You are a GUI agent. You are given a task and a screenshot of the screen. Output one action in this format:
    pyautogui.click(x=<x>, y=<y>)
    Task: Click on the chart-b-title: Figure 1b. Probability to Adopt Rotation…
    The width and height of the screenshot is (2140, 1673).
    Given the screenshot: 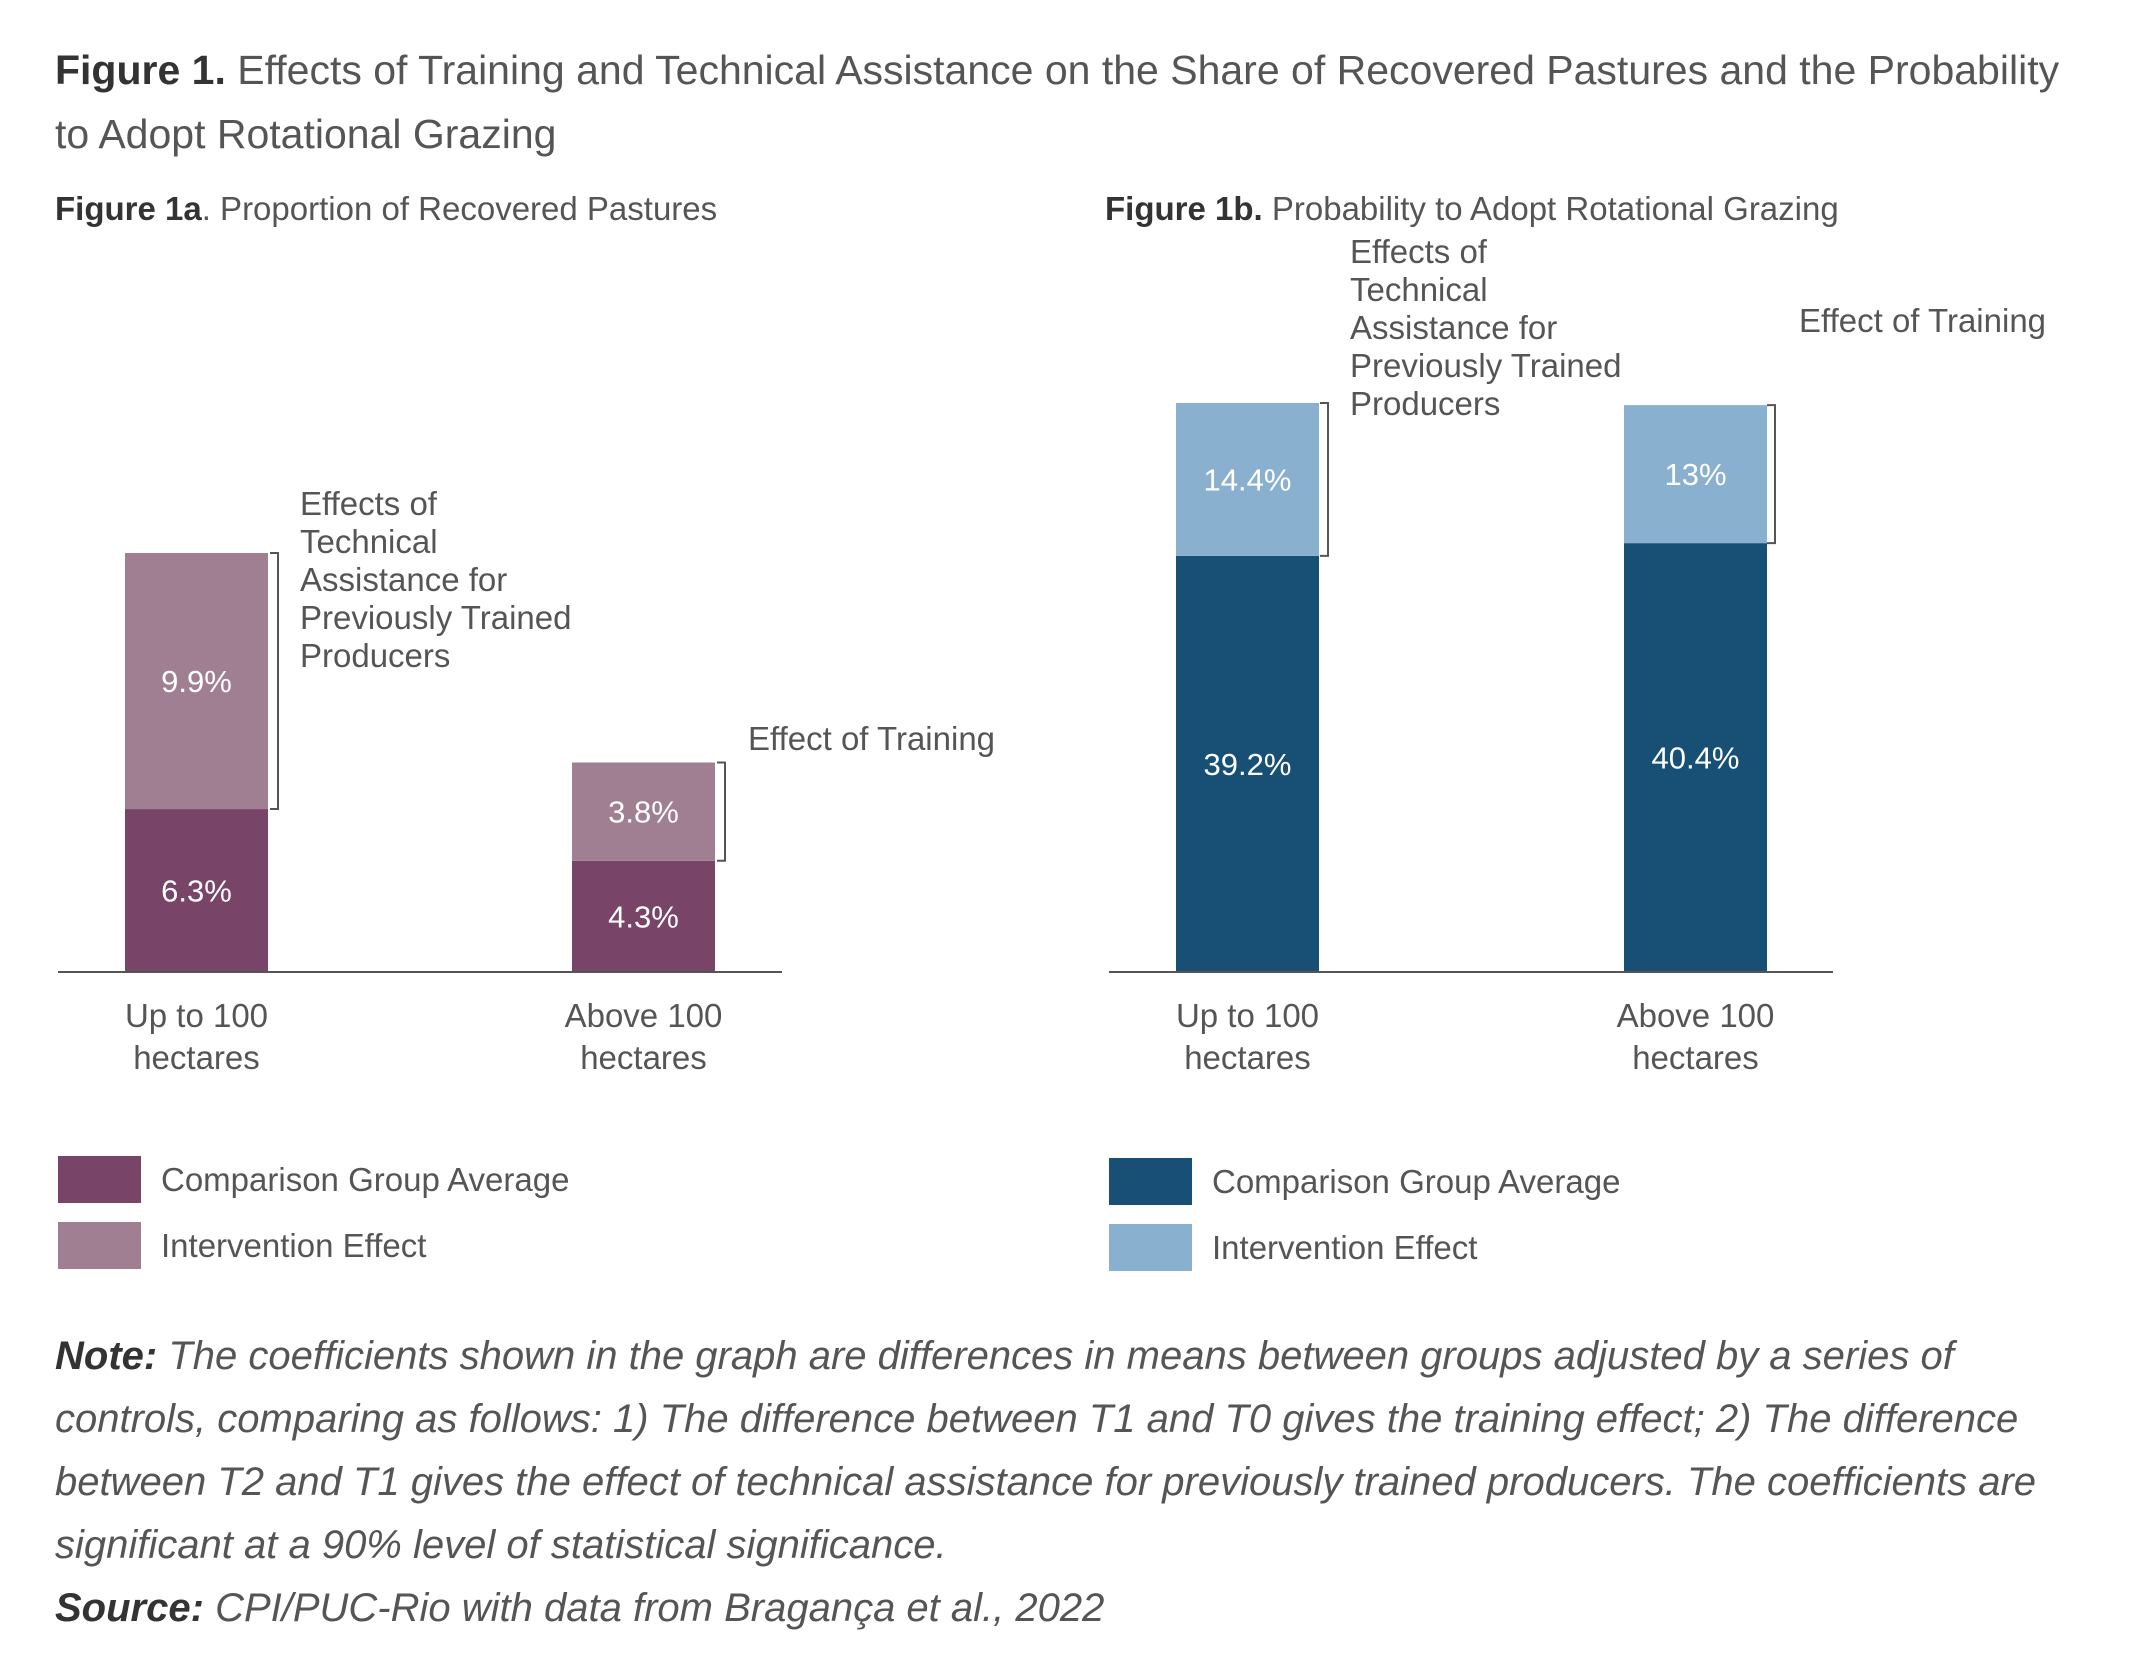 What is the action you would take?
    pyautogui.click(x=1472, y=209)
    